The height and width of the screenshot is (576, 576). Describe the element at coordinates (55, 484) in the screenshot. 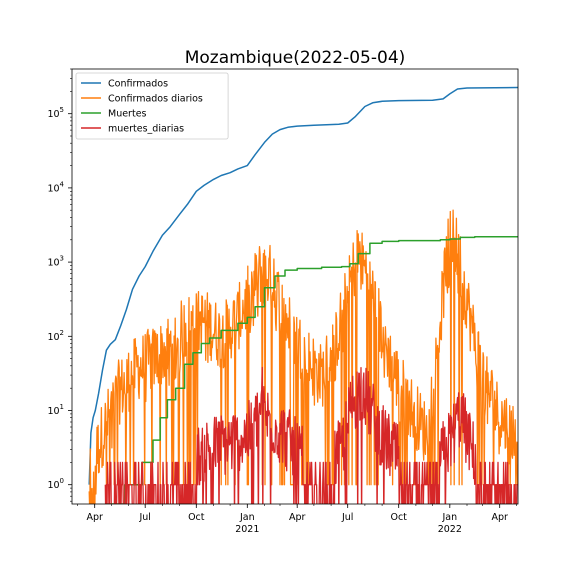

I see `y-tick-label: 10⁰` at that location.